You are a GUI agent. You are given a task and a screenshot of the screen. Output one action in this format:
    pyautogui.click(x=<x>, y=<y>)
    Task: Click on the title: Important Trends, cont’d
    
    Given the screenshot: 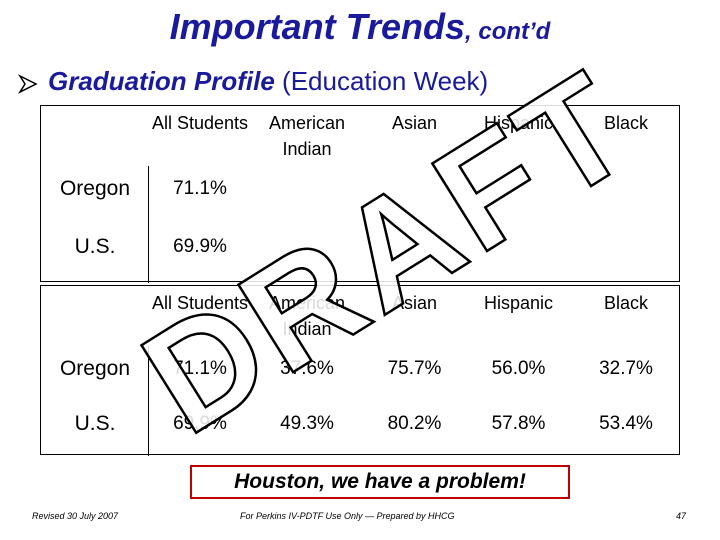 What is the action you would take?
    pyautogui.click(x=360, y=27)
    